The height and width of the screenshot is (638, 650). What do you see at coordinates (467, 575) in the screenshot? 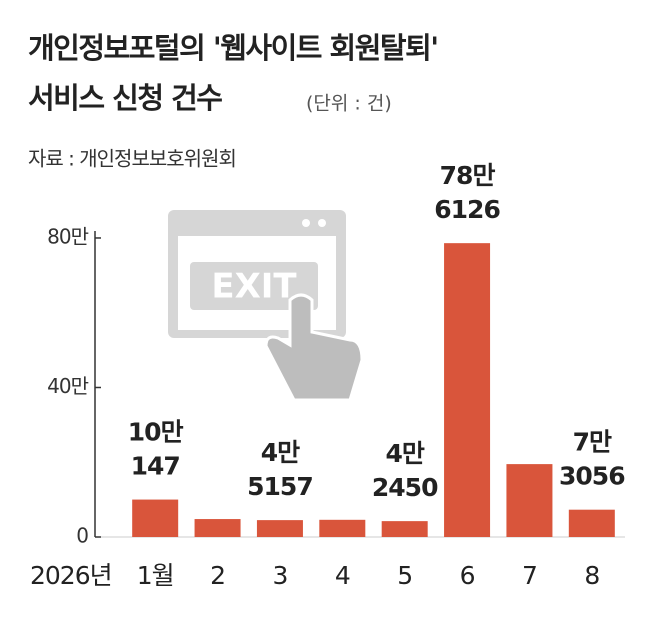
I see `x-tick-label: 6` at bounding box center [467, 575].